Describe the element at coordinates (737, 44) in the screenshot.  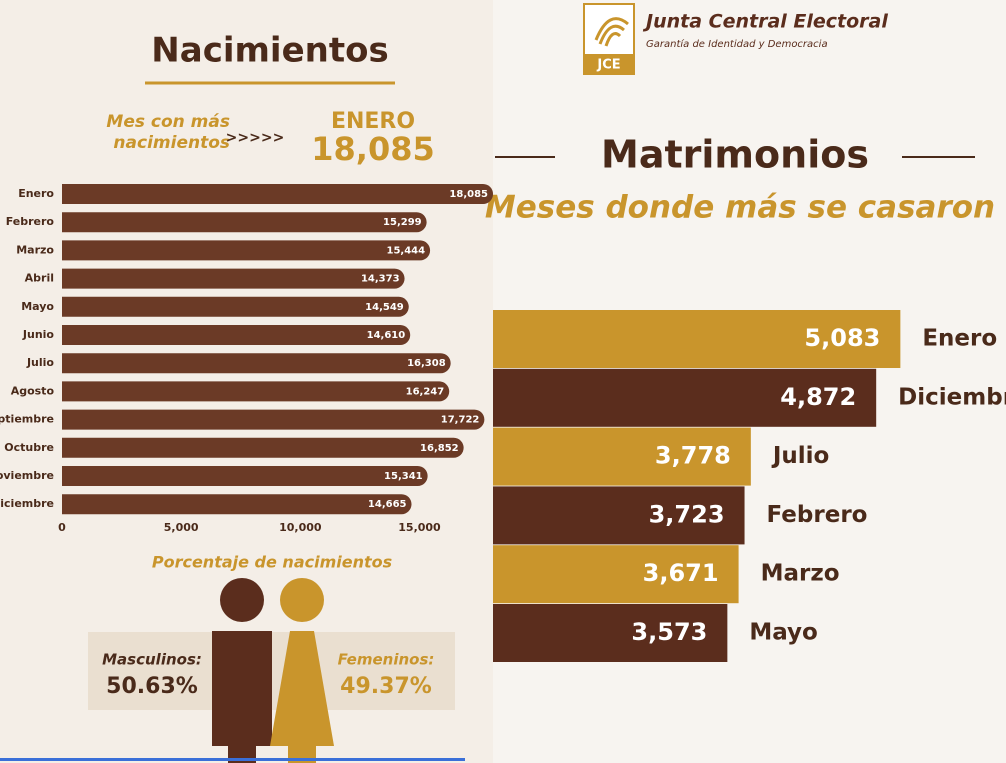
I see `tagline: Garantía de Identidad y Democracia` at that location.